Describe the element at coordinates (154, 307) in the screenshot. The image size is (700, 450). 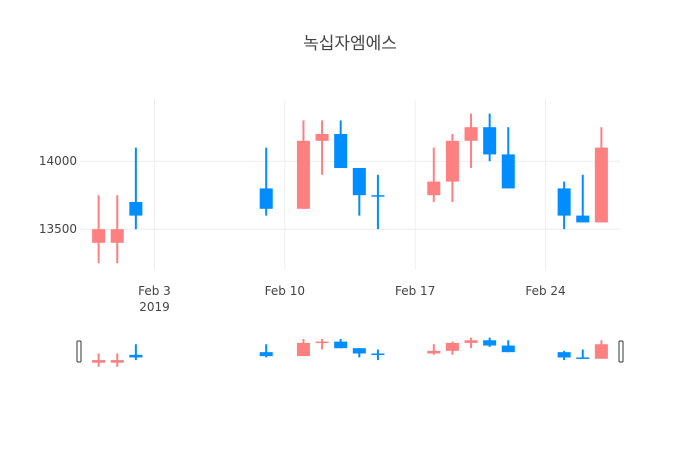
I see `x-tick-sublabel: 2019` at that location.